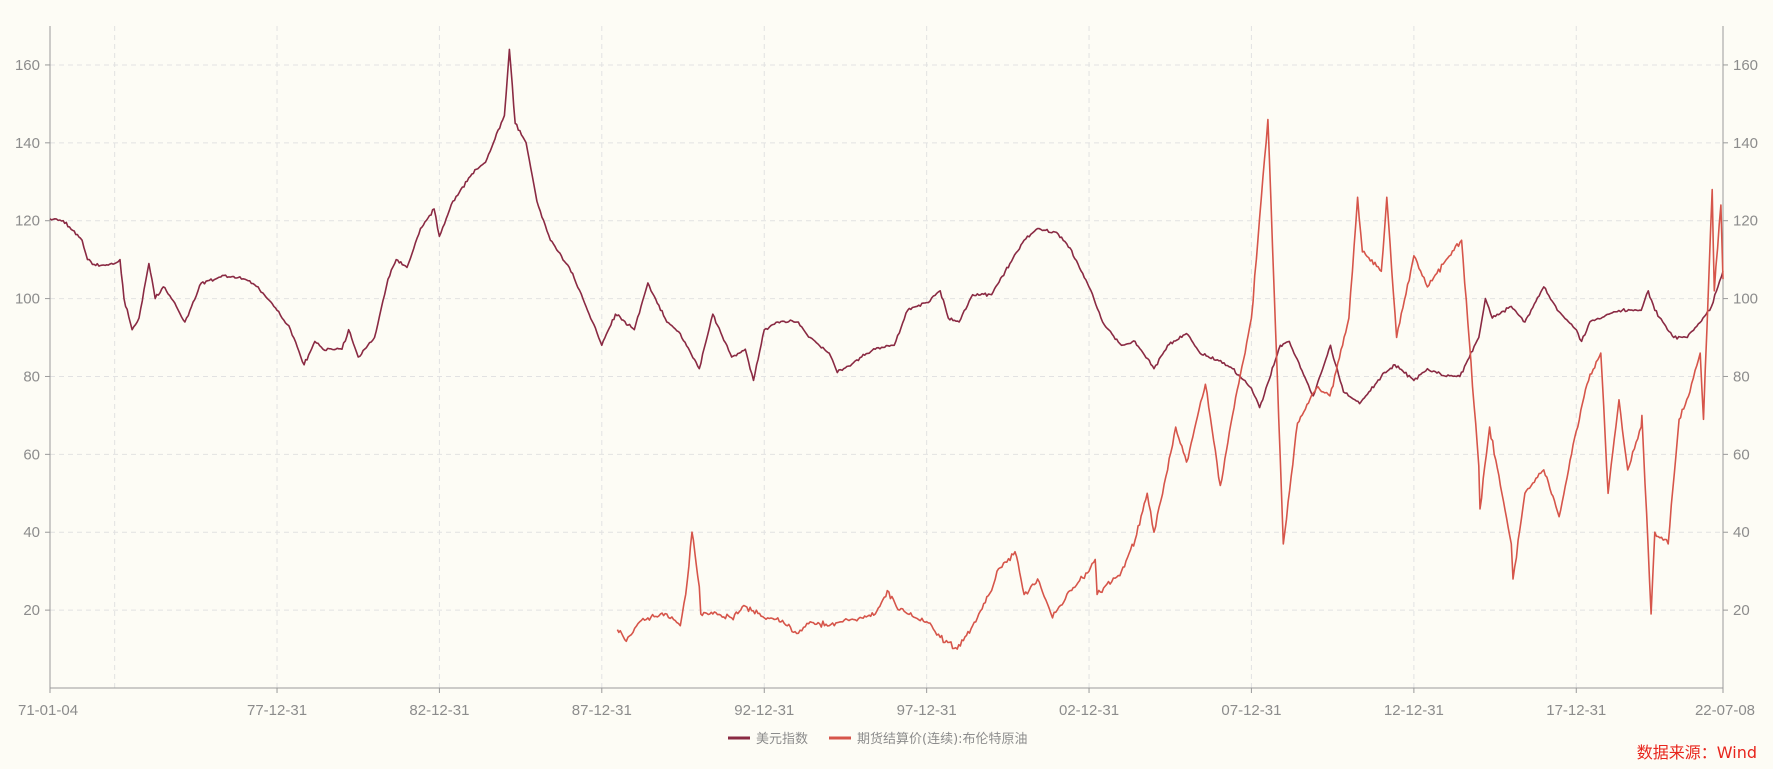  Describe the element at coordinates (1696, 752) in the screenshot. I see `data-source-label: 数据来源：Wind` at that location.